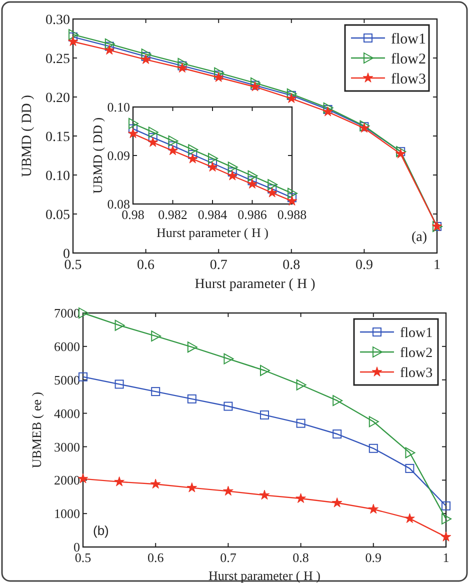  Describe the element at coordinates (67, 446) in the screenshot. I see `y-tick-label: 3000` at that location.